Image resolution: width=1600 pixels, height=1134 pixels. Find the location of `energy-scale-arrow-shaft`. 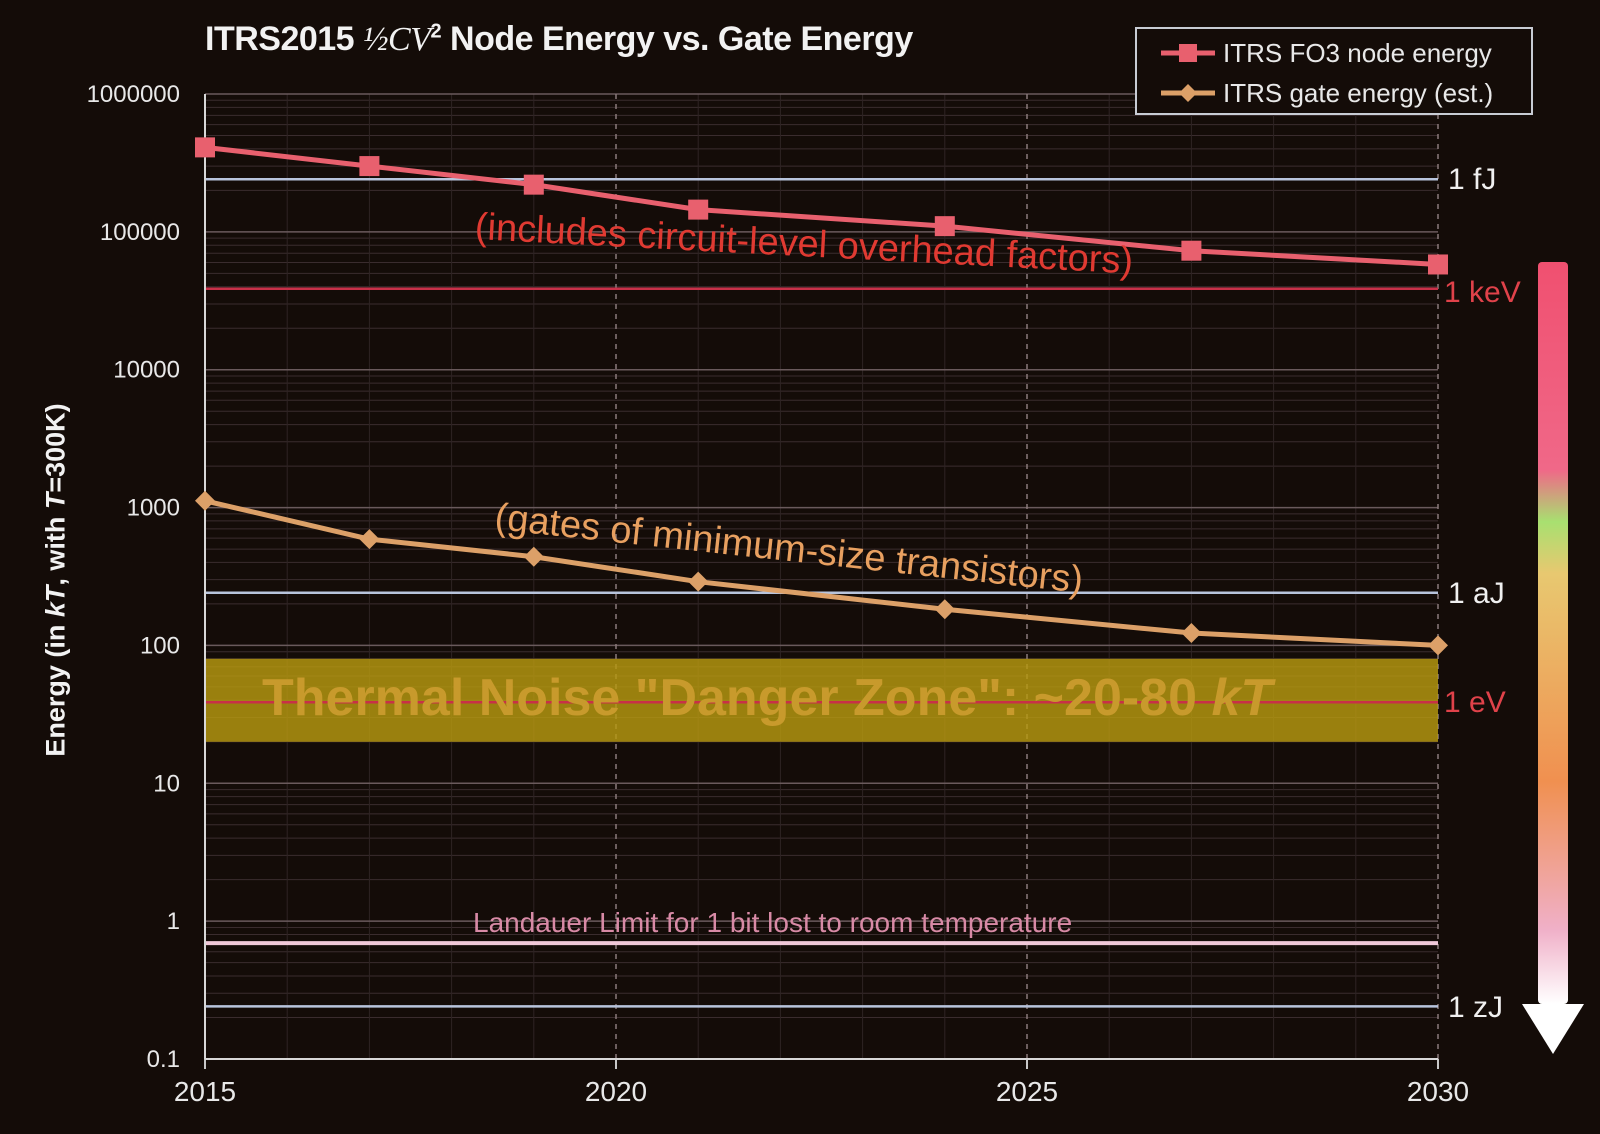

energy-scale-arrow-shaft is located at coordinates (1553, 633).